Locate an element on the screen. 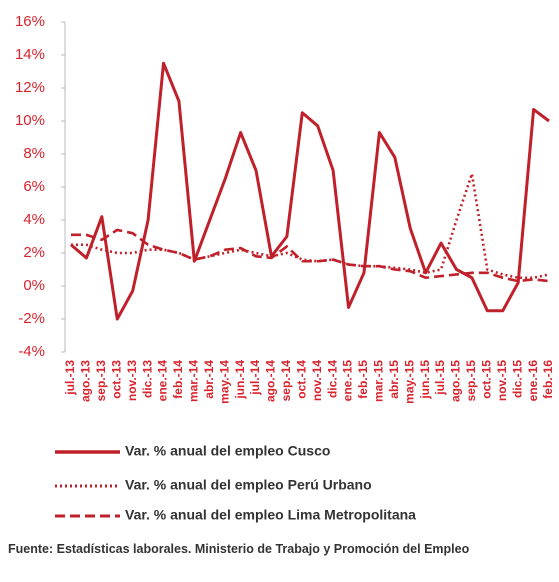 Image resolution: width=559 pixels, height=582 pixels. x-tick-label: jun.-15 is located at coordinates (425, 380).